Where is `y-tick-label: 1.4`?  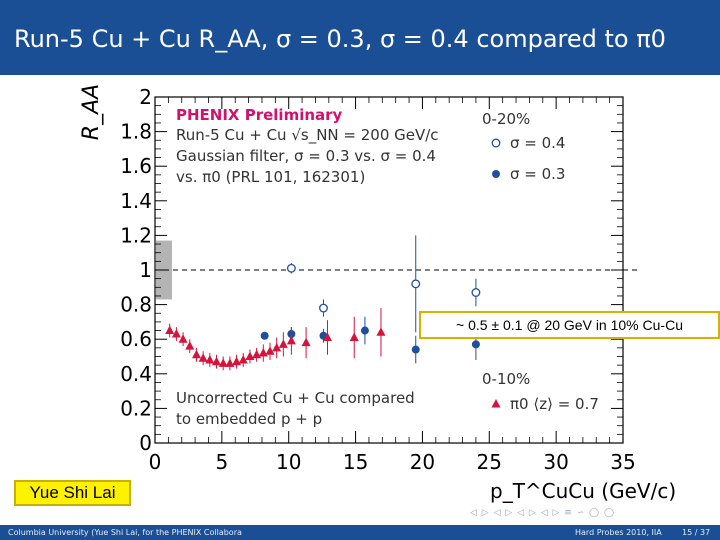 y-tick-label: 1.4 is located at coordinates (136, 201).